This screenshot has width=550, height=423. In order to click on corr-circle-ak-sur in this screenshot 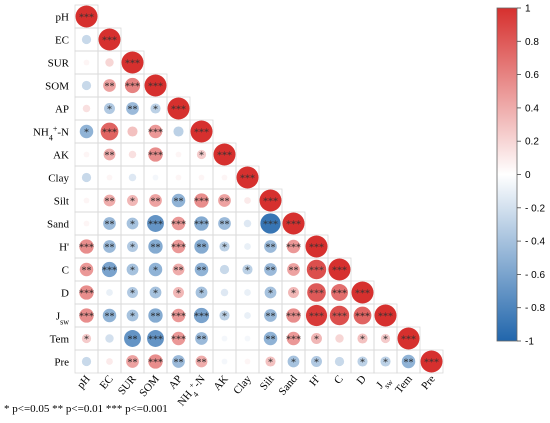, I will do `click(132, 154)`.